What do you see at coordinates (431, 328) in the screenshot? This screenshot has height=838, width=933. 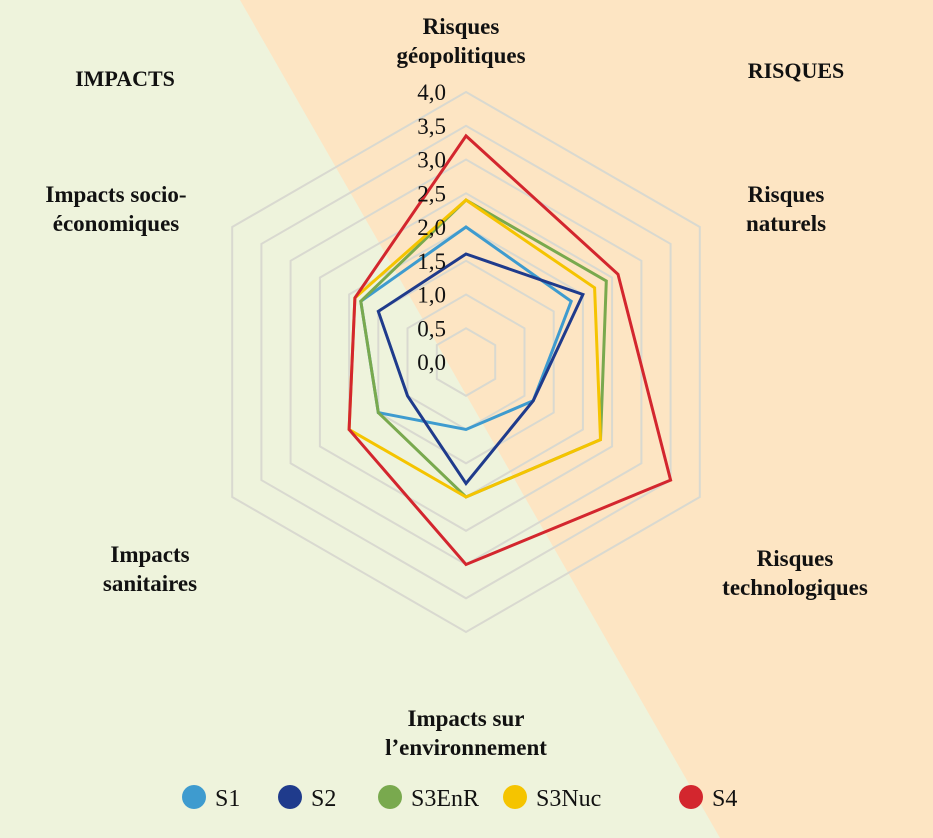 I see `tick-label: 0,5` at bounding box center [431, 328].